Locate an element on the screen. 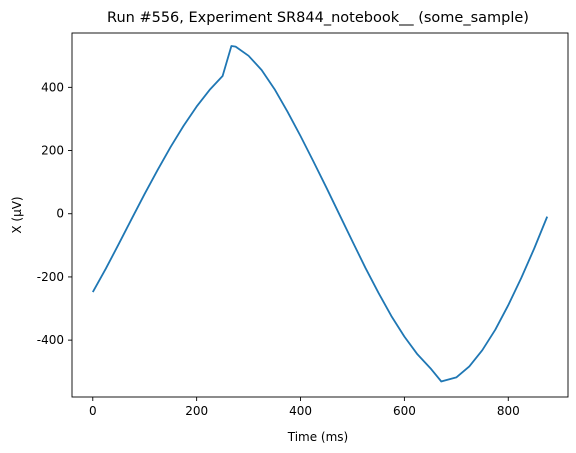 The height and width of the screenshot is (453, 576). y-tick-label: 200 is located at coordinates (52, 151).